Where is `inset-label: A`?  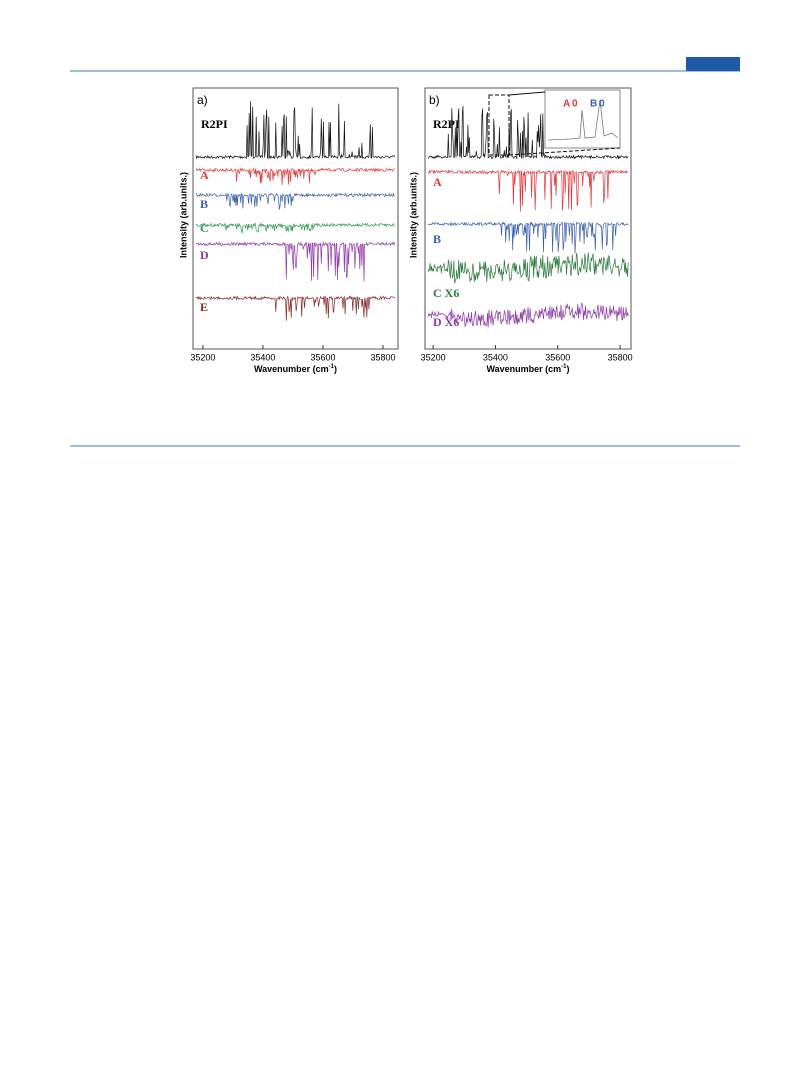 inset-label: A is located at coordinates (566, 104).